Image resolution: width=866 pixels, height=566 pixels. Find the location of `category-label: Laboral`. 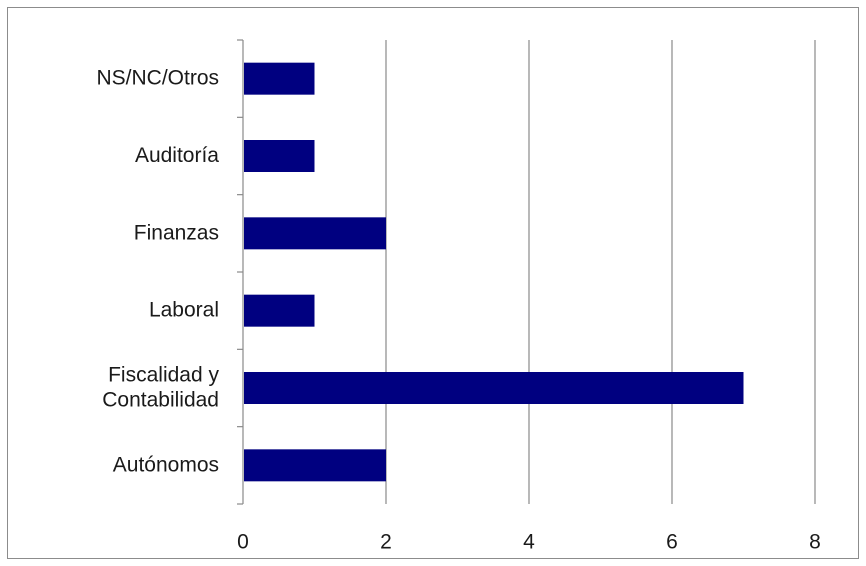

category-label: Laboral is located at coordinates (184, 309).